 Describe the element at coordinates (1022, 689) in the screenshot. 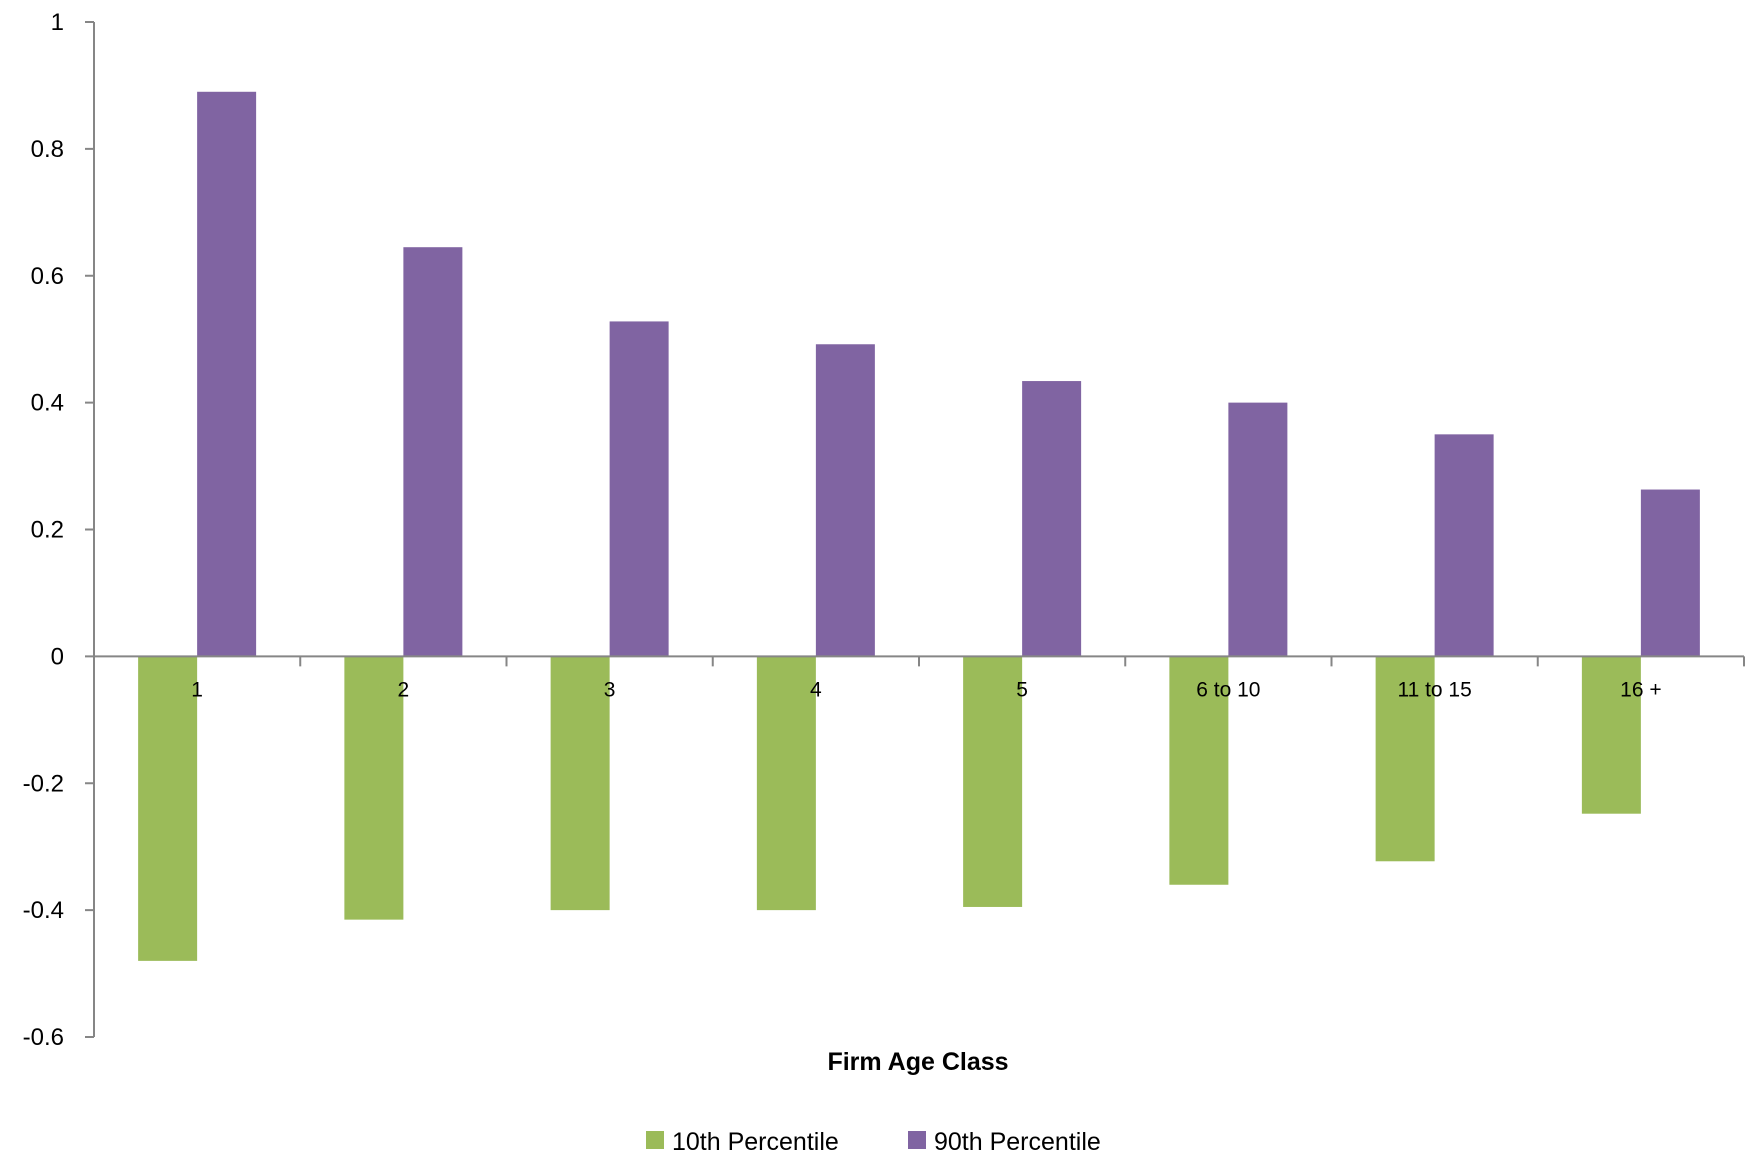

I see `x-category-label: 5` at that location.